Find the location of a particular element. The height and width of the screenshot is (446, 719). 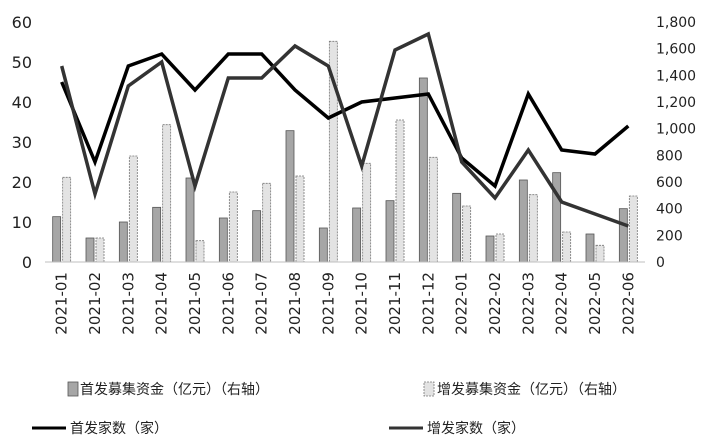

legend-item-seo-funds: 增发募集资金（亿元）（右轴） is located at coordinates (524, 389).